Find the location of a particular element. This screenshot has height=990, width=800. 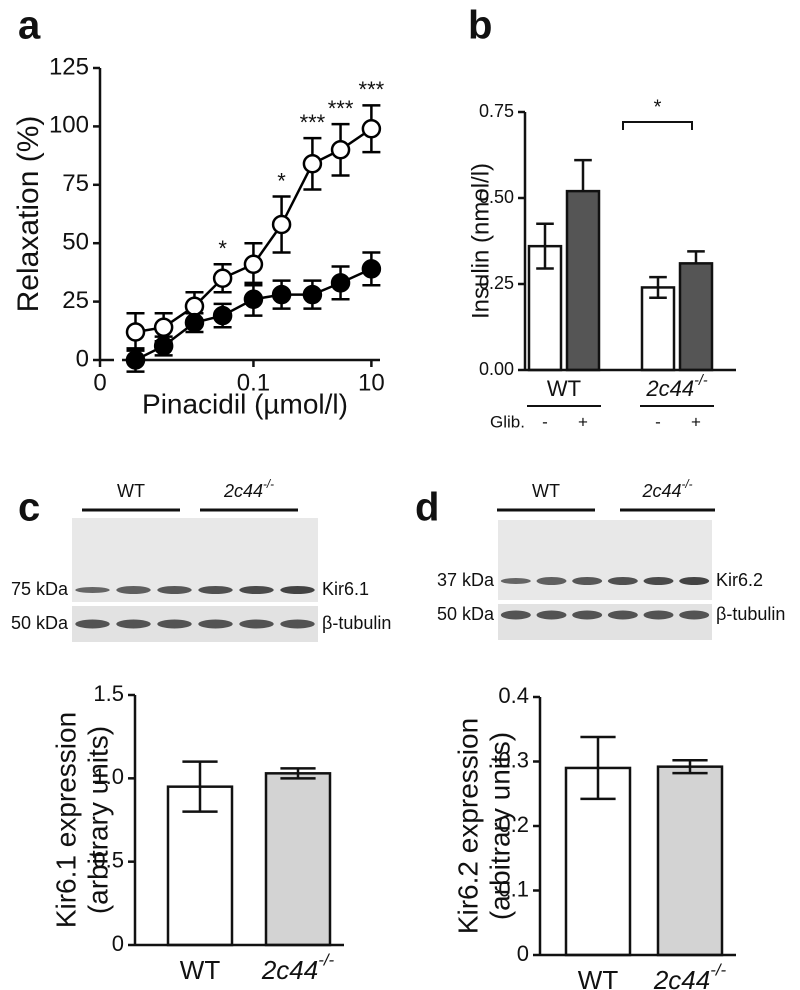

condition-label: Glib. is located at coordinates (507, 421).